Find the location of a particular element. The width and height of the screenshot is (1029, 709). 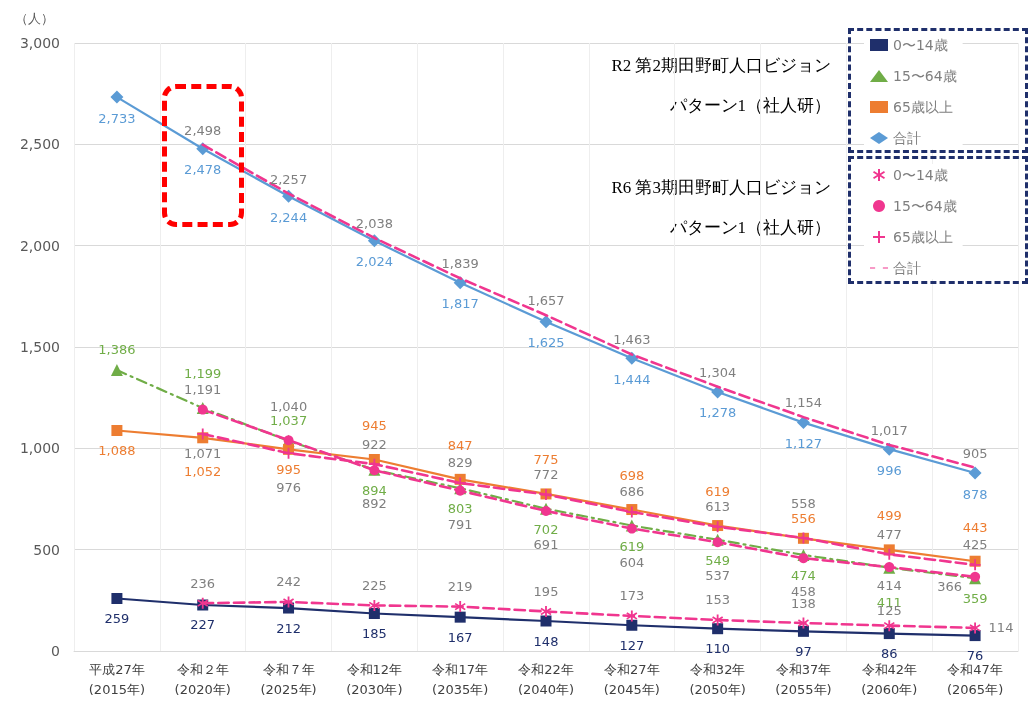

data-label: 1,037 is located at coordinates (288, 420).